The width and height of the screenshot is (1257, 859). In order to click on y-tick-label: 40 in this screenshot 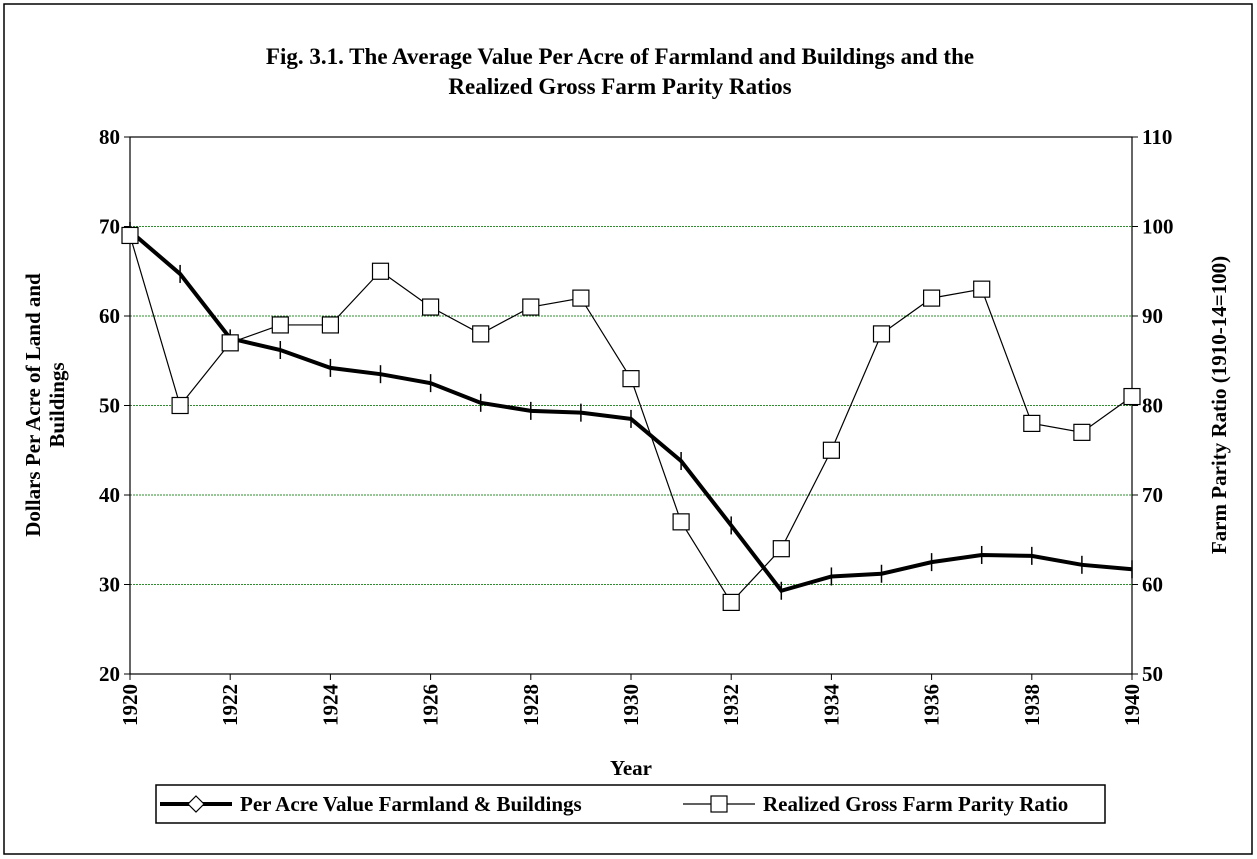, I will do `click(109, 495)`.